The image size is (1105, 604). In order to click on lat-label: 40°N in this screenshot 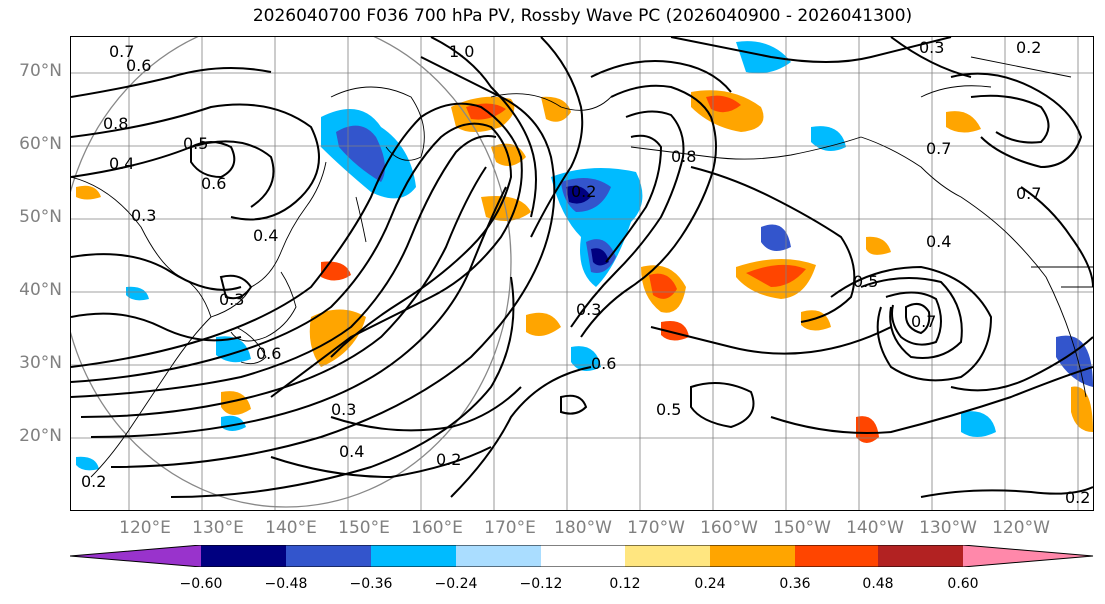, I will do `click(40, 290)`.